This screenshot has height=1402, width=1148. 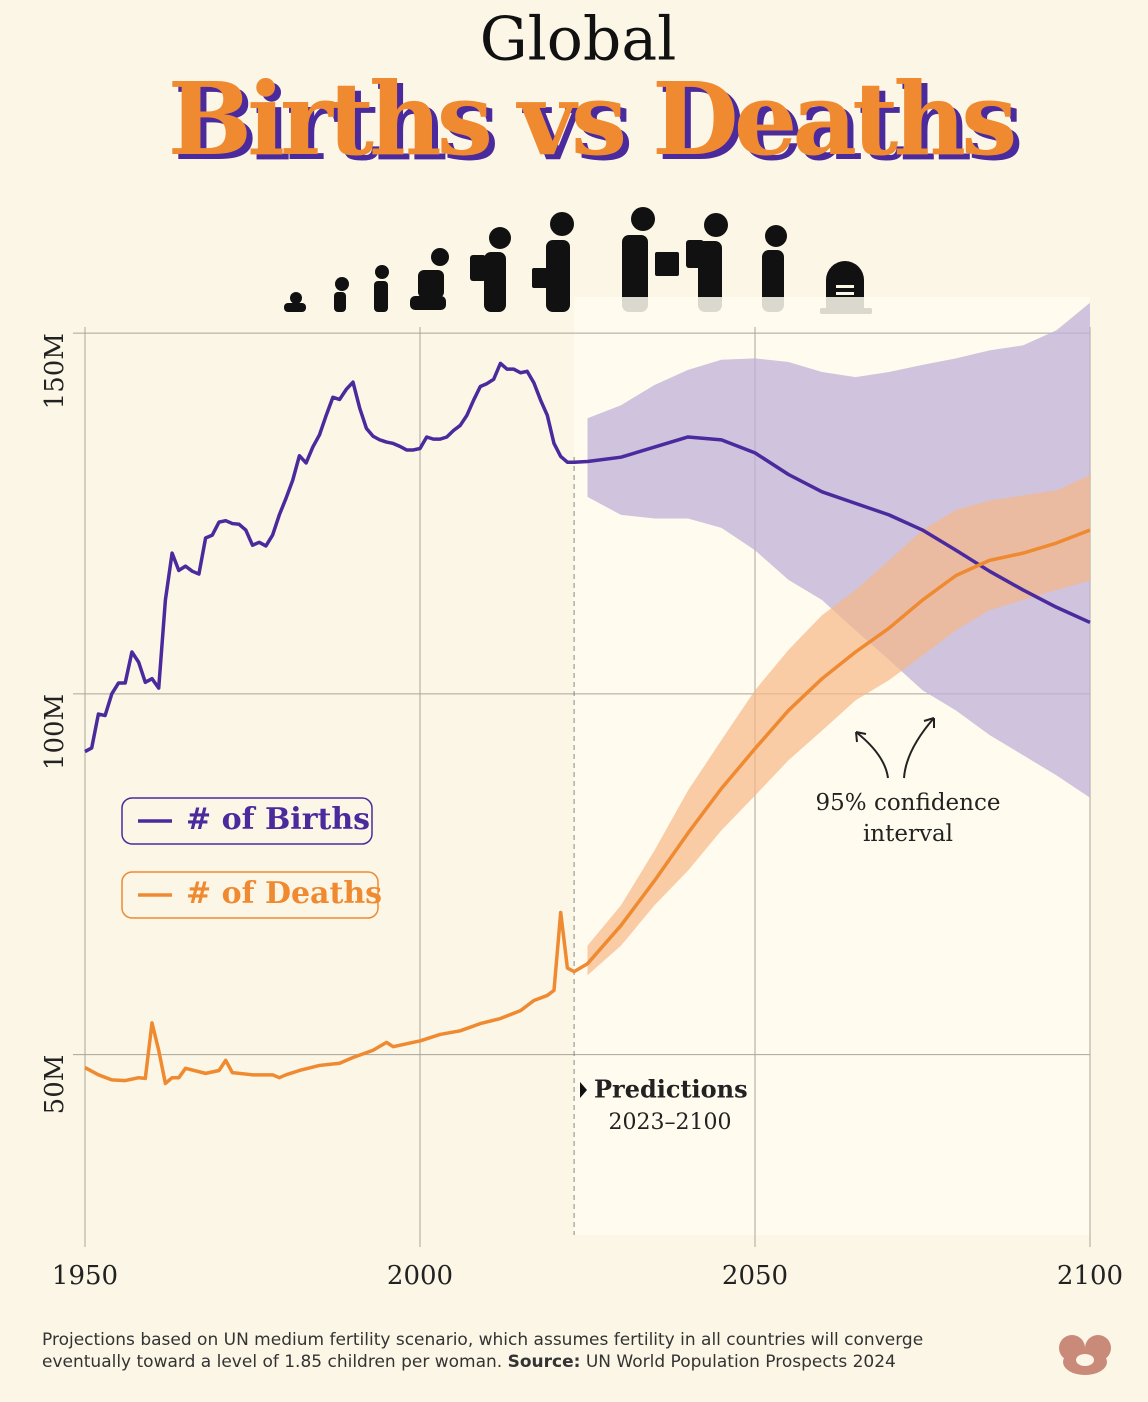 What do you see at coordinates (420, 1276) in the screenshot?
I see `x-tick-label: 2000` at bounding box center [420, 1276].